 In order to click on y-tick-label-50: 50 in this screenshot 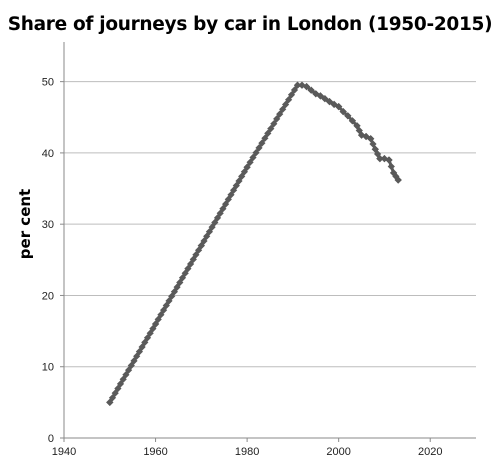, I will do `click(48, 83)`.